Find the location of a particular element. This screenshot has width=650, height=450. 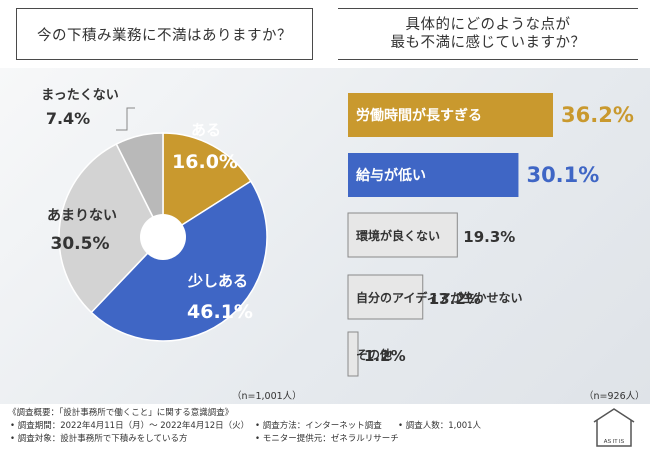

pie-center-hole is located at coordinates (163, 237).